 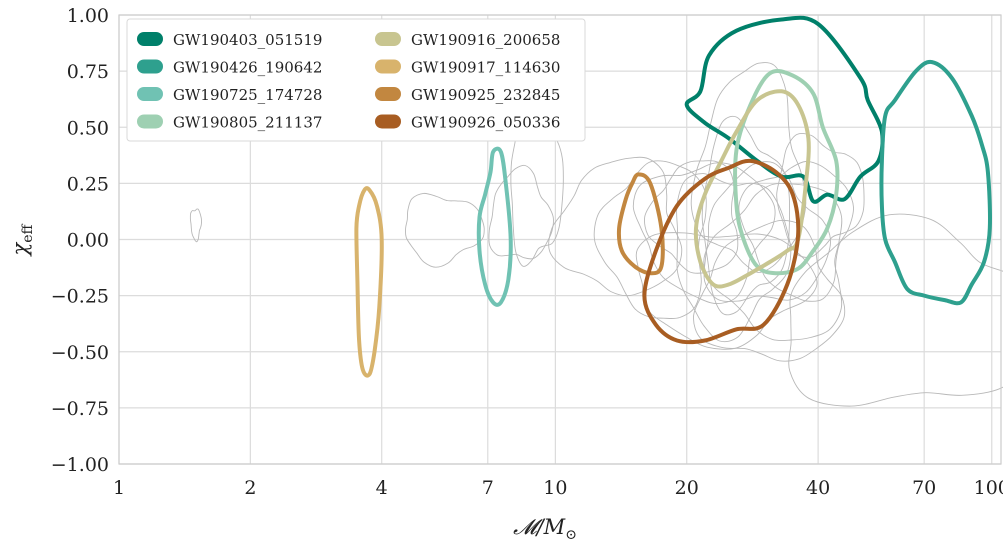 What do you see at coordinates (485, 40) in the screenshot?
I see `legend-label: GW190916_200658` at bounding box center [485, 40].